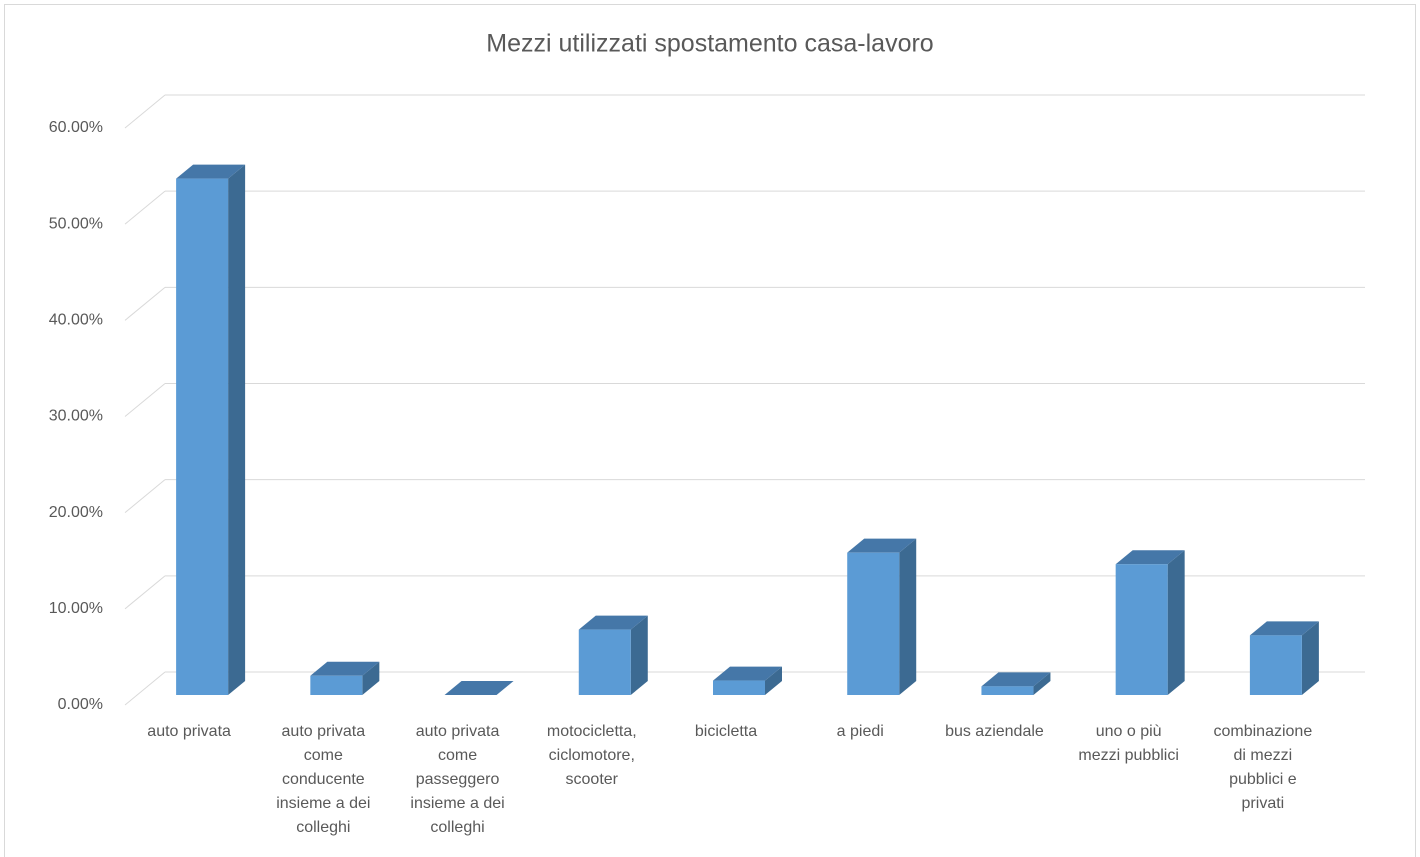 This screenshot has height=857, width=1420. Describe the element at coordinates (76, 223) in the screenshot. I see `y-tick-label: 50.00%` at that location.